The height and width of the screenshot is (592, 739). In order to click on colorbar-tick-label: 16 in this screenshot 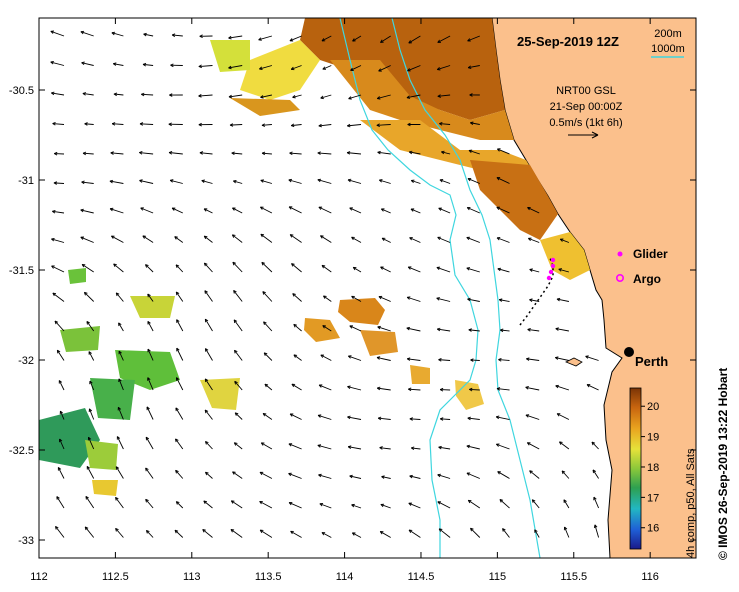, I will do `click(653, 529)`.